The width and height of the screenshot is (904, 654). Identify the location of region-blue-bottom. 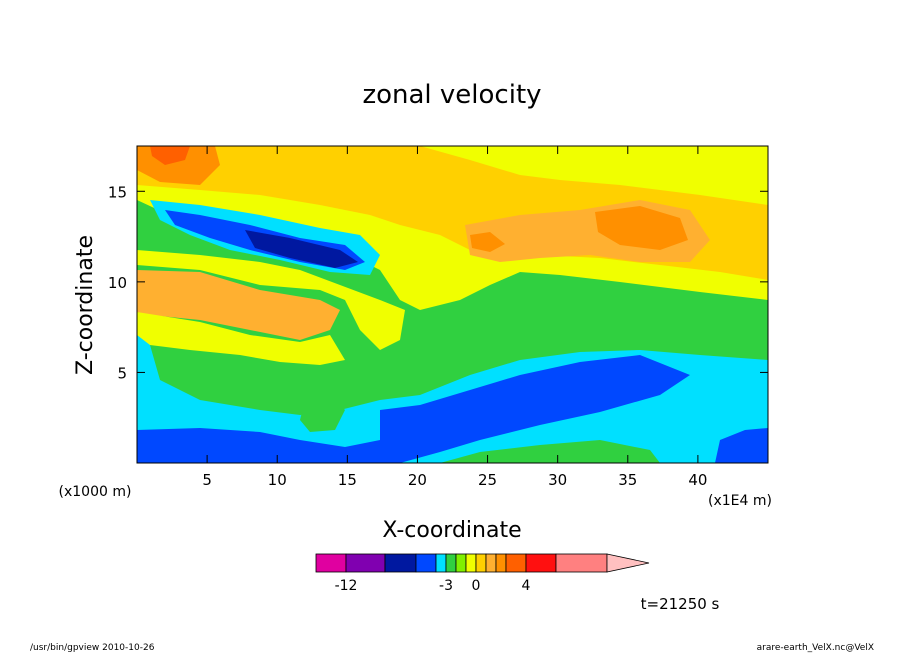
(413, 409).